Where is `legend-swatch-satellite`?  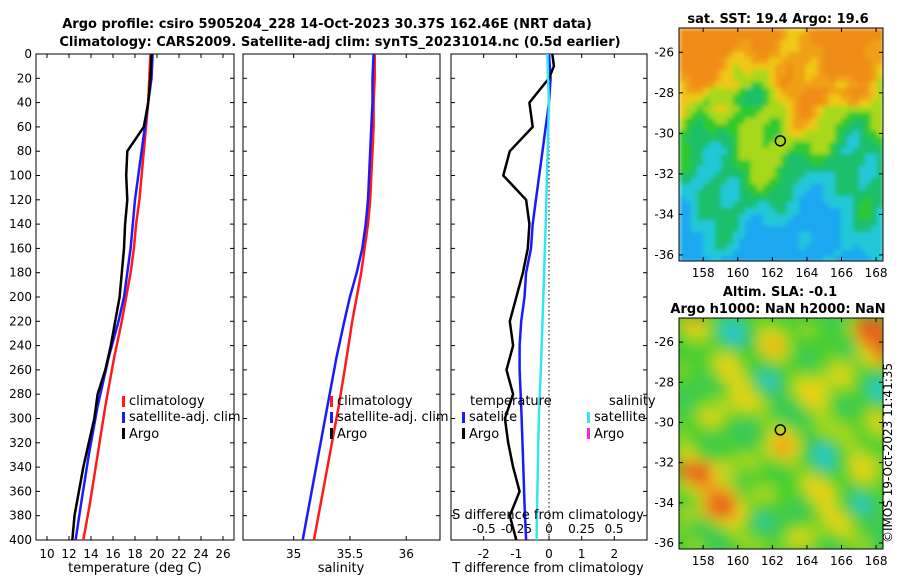
legend-swatch-satellite is located at coordinates (123, 417).